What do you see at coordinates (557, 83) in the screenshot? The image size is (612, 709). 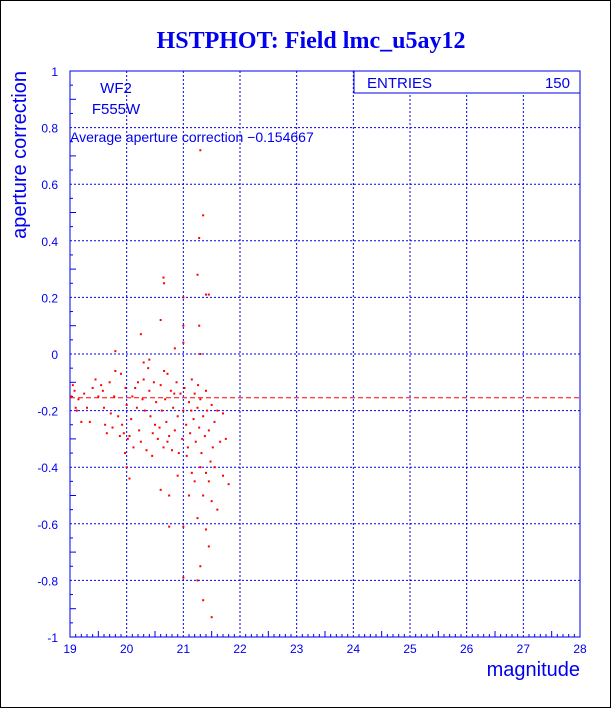 I see `stats-value: 150` at bounding box center [557, 83].